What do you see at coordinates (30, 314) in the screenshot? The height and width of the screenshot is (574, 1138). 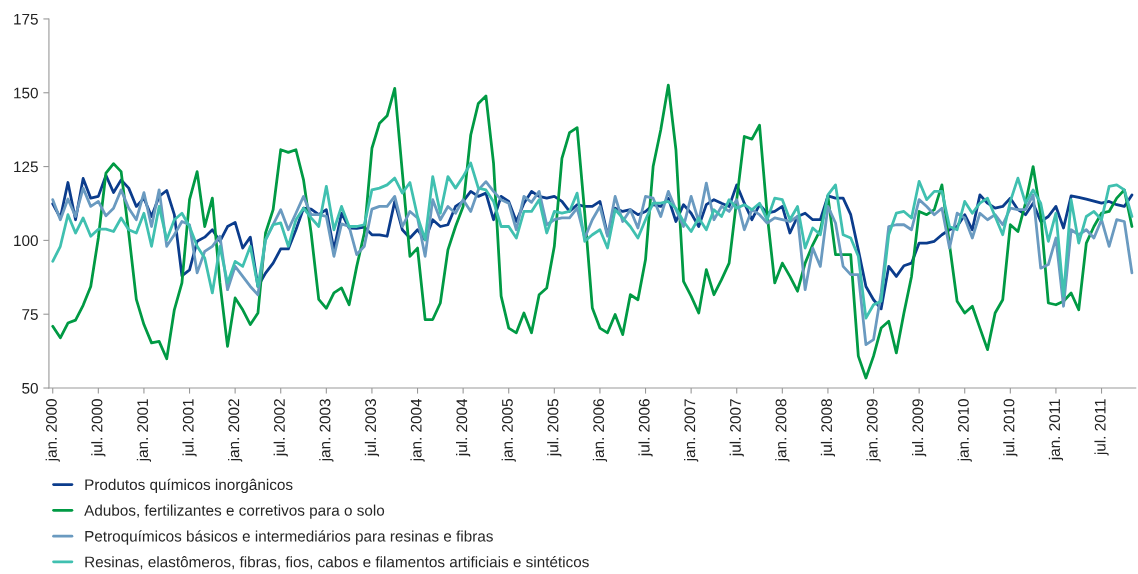 I see `y-tick-label: 75` at bounding box center [30, 314].